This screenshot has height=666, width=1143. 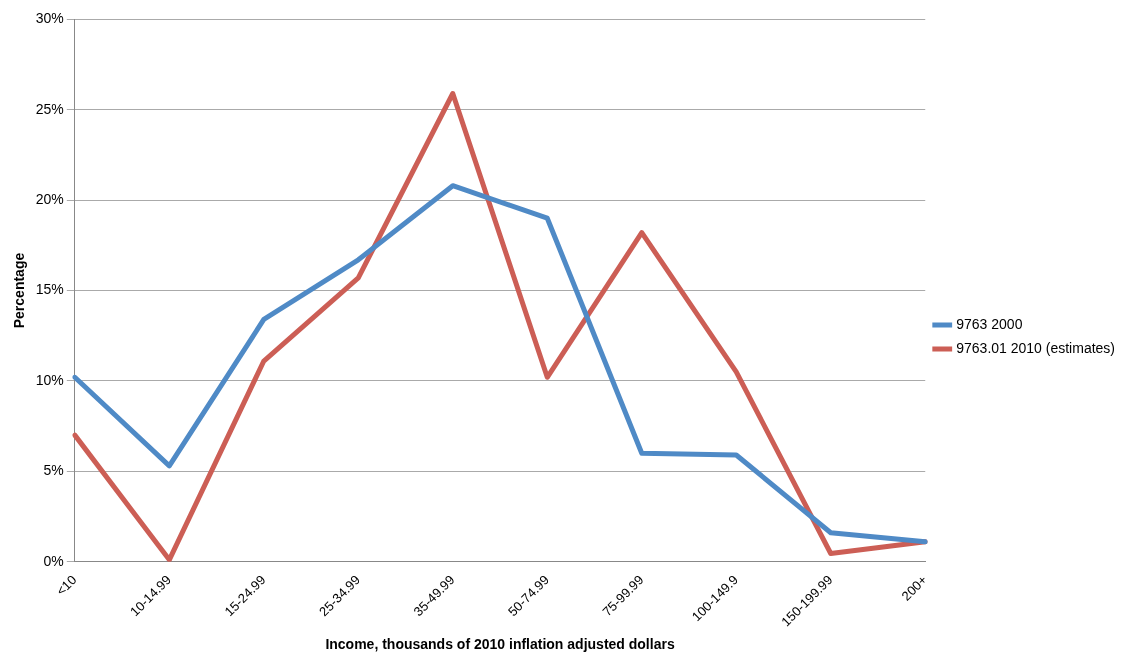 I want to click on y-tick-label: 25%, so click(x=49, y=108).